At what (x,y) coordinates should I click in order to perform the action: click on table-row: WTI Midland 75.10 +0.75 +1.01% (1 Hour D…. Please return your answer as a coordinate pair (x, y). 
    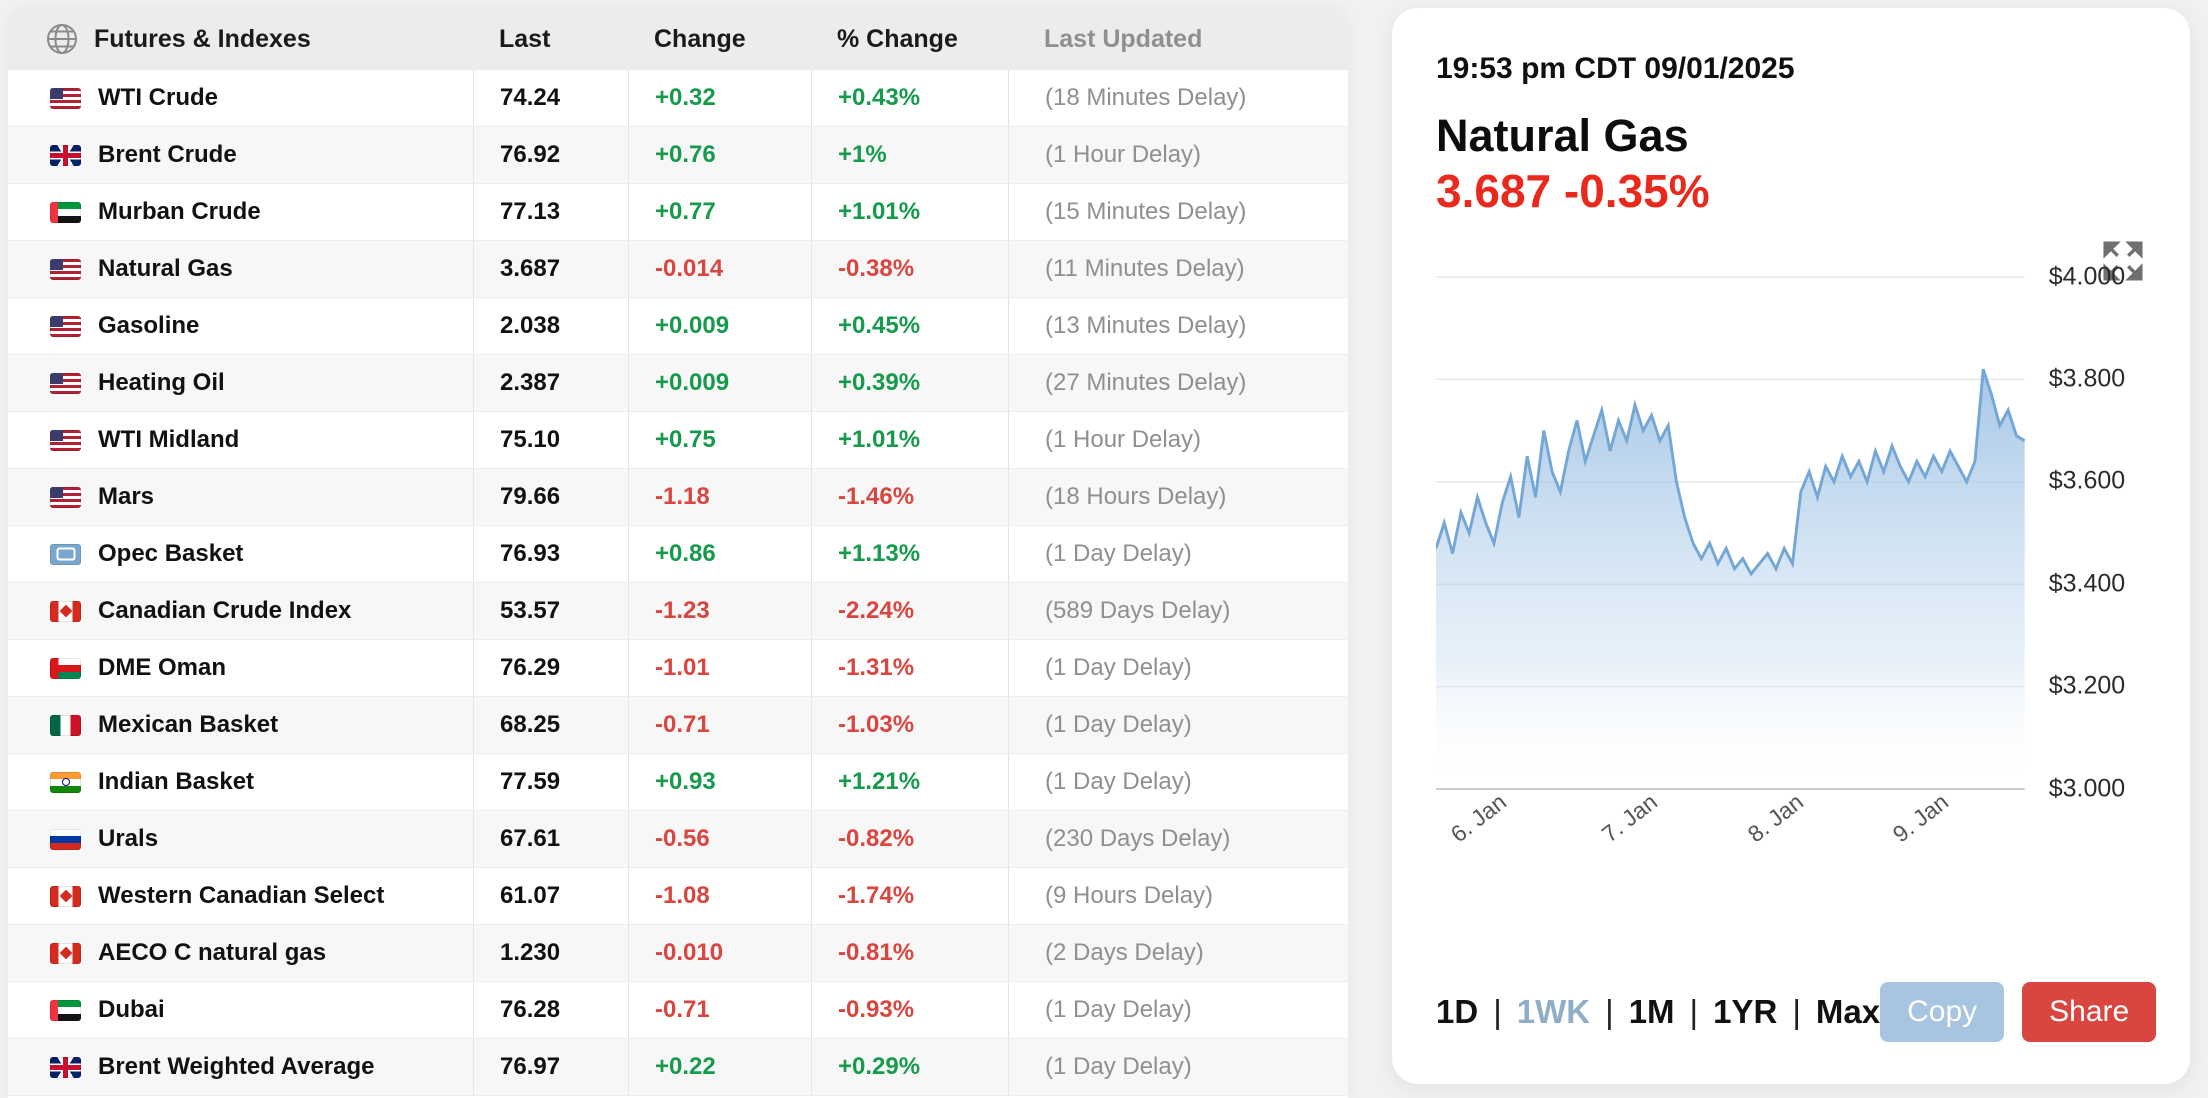
    Looking at the image, I should click on (678, 440).